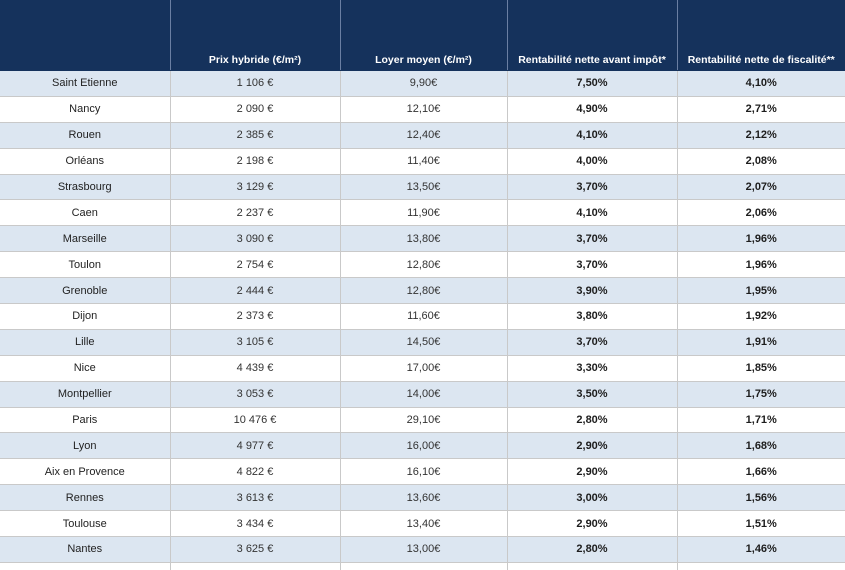  Describe the element at coordinates (85, 420) in the screenshot. I see `city-cell: Paris` at that location.